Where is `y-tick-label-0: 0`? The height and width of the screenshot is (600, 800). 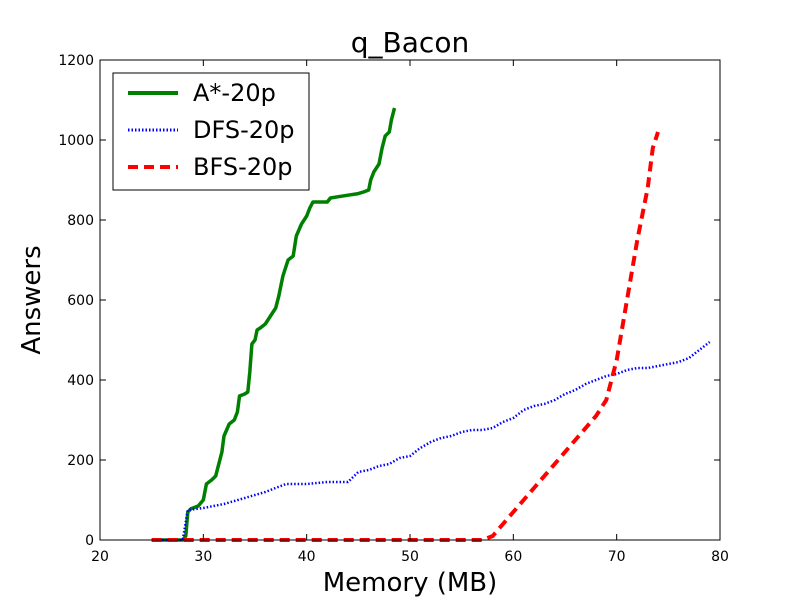 y-tick-label-0: 0 is located at coordinates (89, 541).